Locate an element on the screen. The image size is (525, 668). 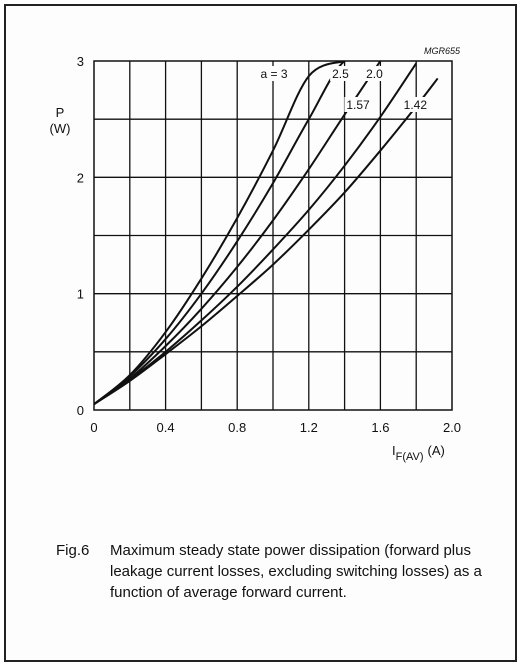
x-tick-label: 0.4 is located at coordinates (166, 427).